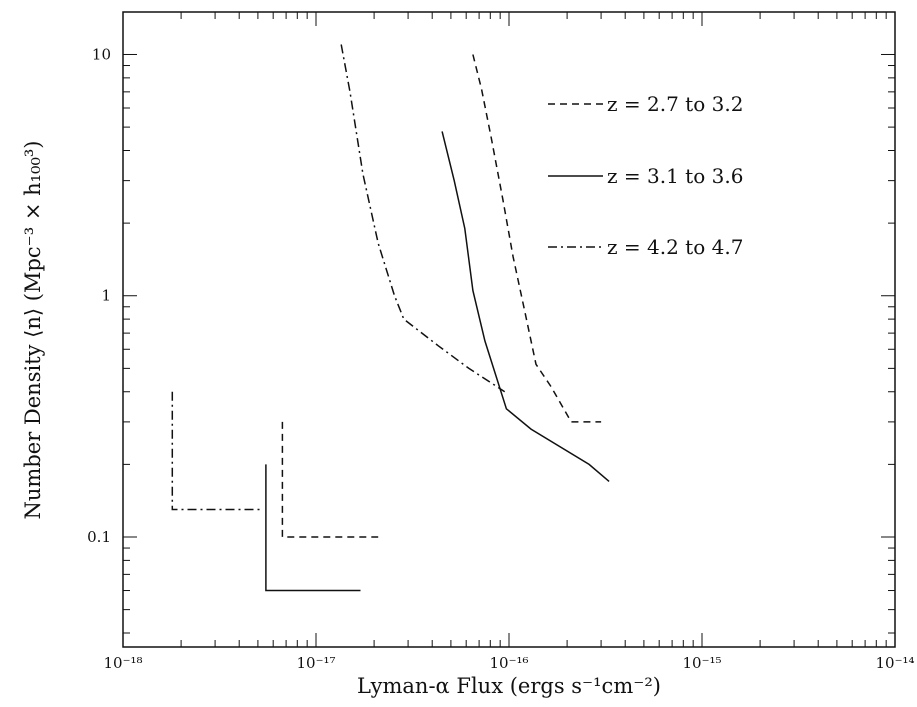 Image resolution: width=917 pixels, height=707 pixels. I want to click on x-tick-labels: 10⁻¹⁸ 10⁻¹⁷ 10⁻¹⁶ 10⁻¹⁵ 10⁻¹⁴, so click(508, 663).